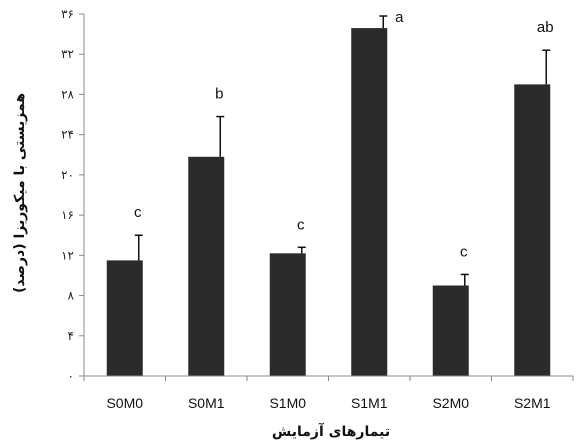  I want to click on y-tick-label: ۸, so click(71, 296).